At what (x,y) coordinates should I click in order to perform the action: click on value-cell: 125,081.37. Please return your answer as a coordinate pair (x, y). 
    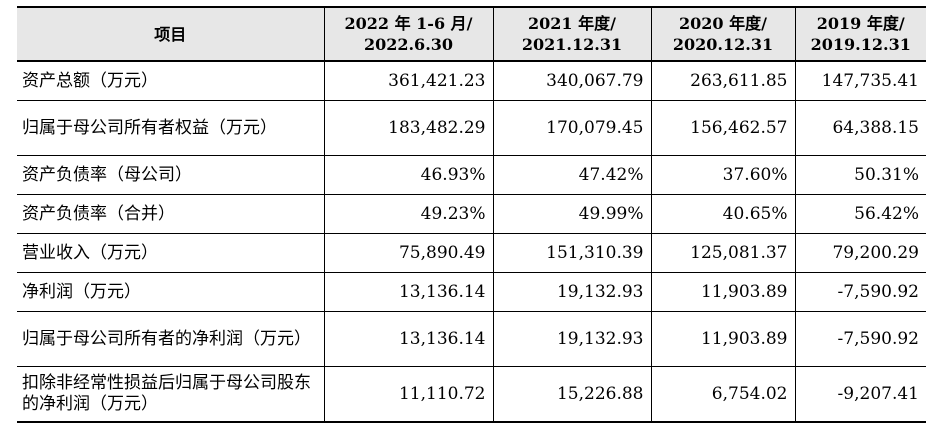
    Looking at the image, I should click on (722, 253).